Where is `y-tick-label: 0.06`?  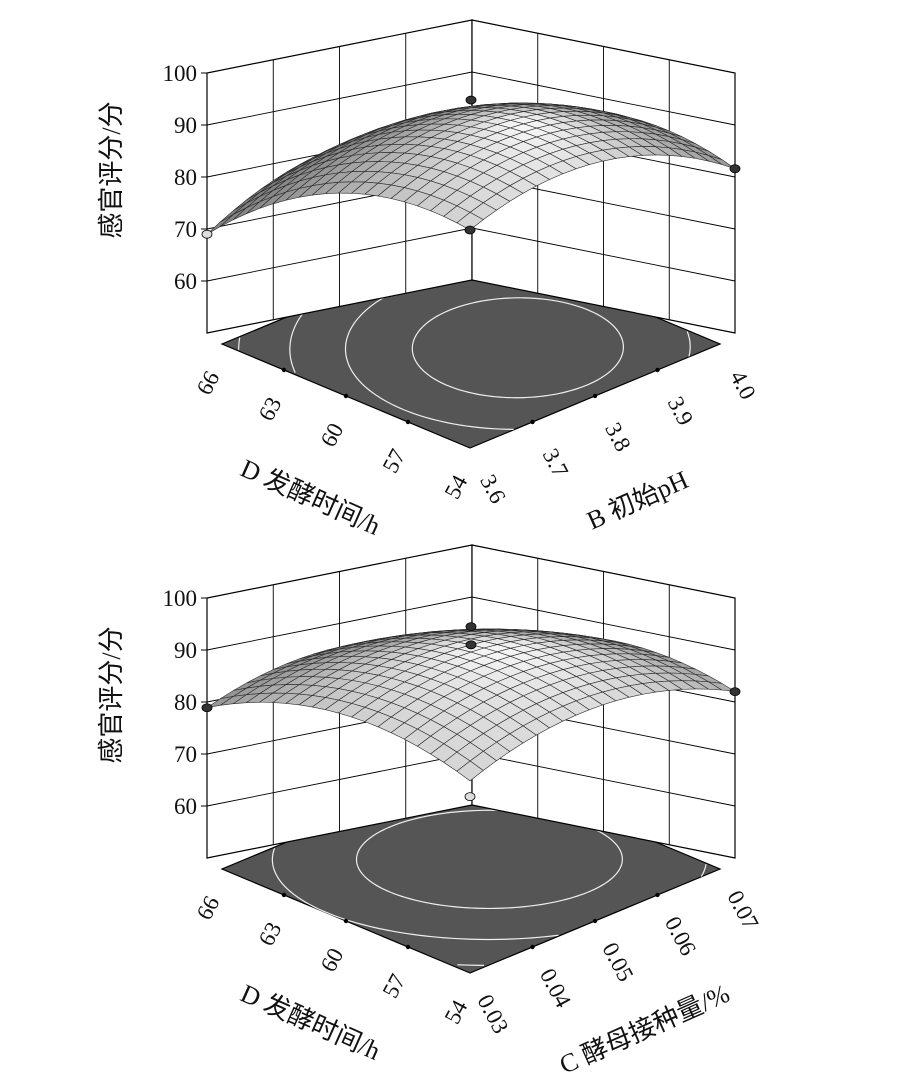
y-tick-label: 0.06 is located at coordinates (680, 935).